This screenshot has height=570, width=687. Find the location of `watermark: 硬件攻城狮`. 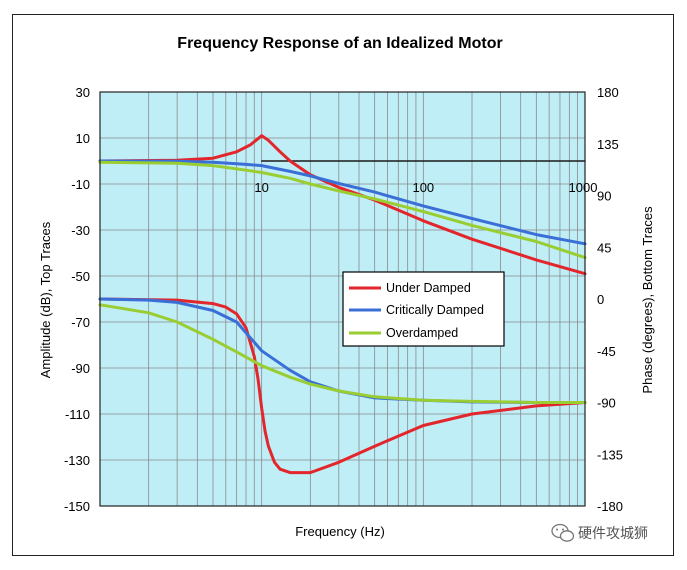

watermark: 硬件攻城狮 is located at coordinates (599, 532).